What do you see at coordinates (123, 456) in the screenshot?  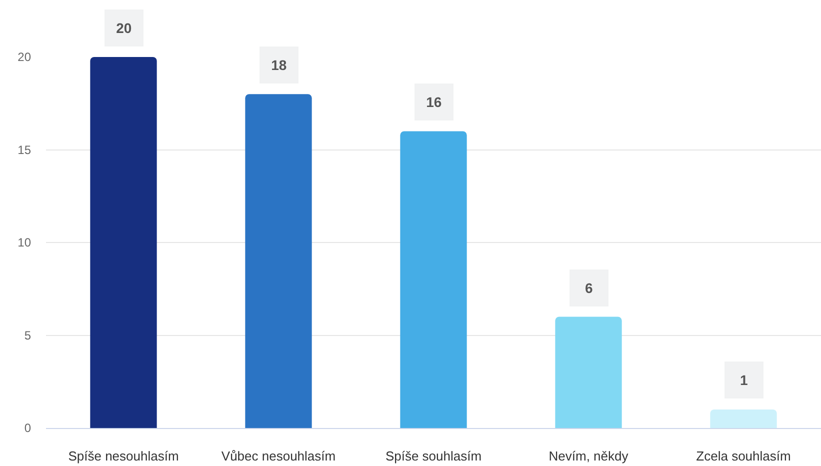 I see `x-tick-label: Spíše nesouhlasím` at bounding box center [123, 456].